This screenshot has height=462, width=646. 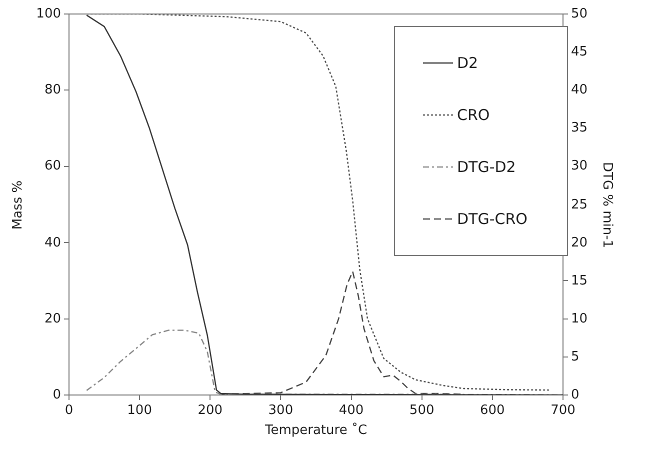 What do you see at coordinates (579, 52) in the screenshot?
I see `y2-tick-label: 45` at bounding box center [579, 52].